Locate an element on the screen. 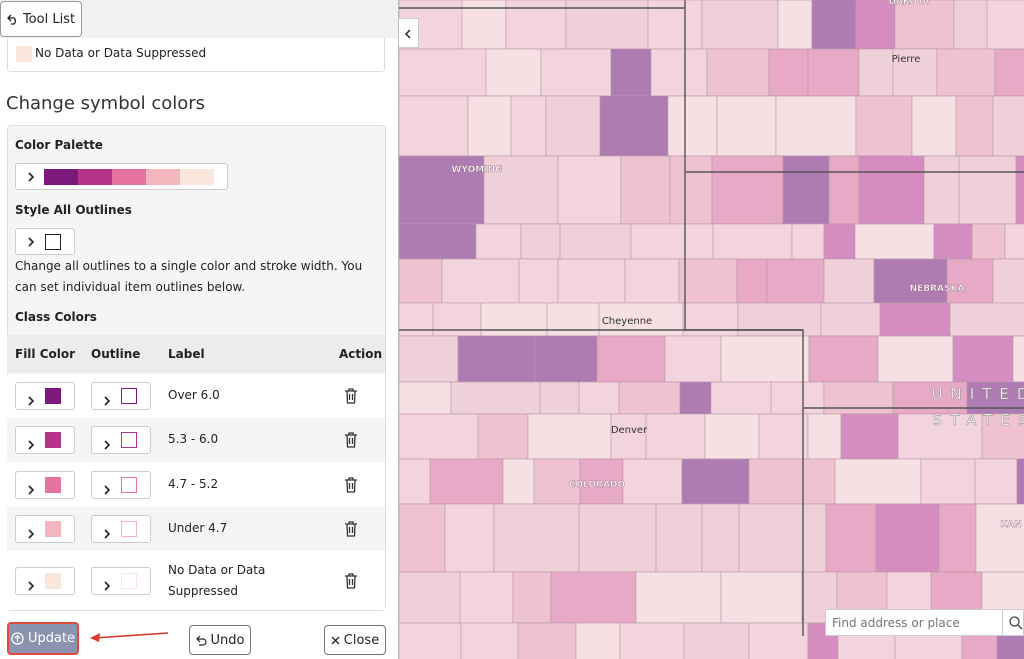 The height and width of the screenshot is (659, 1024). upload-icon is located at coordinates (17, 638).